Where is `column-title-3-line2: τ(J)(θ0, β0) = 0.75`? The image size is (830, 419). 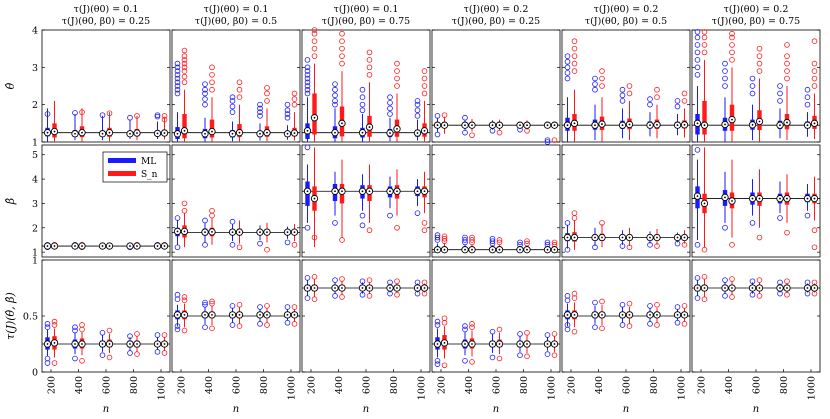 column-title-3-line2: τ(J)(θ0, β0) = 0.75 is located at coordinates (366, 21).